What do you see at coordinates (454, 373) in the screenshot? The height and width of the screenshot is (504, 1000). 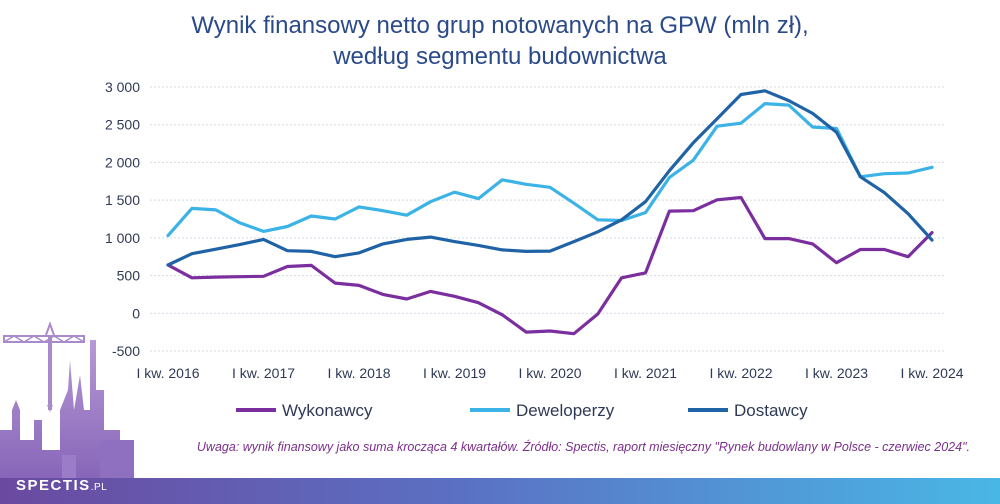 I see `x-tick-label: I kw. 2019` at bounding box center [454, 373].